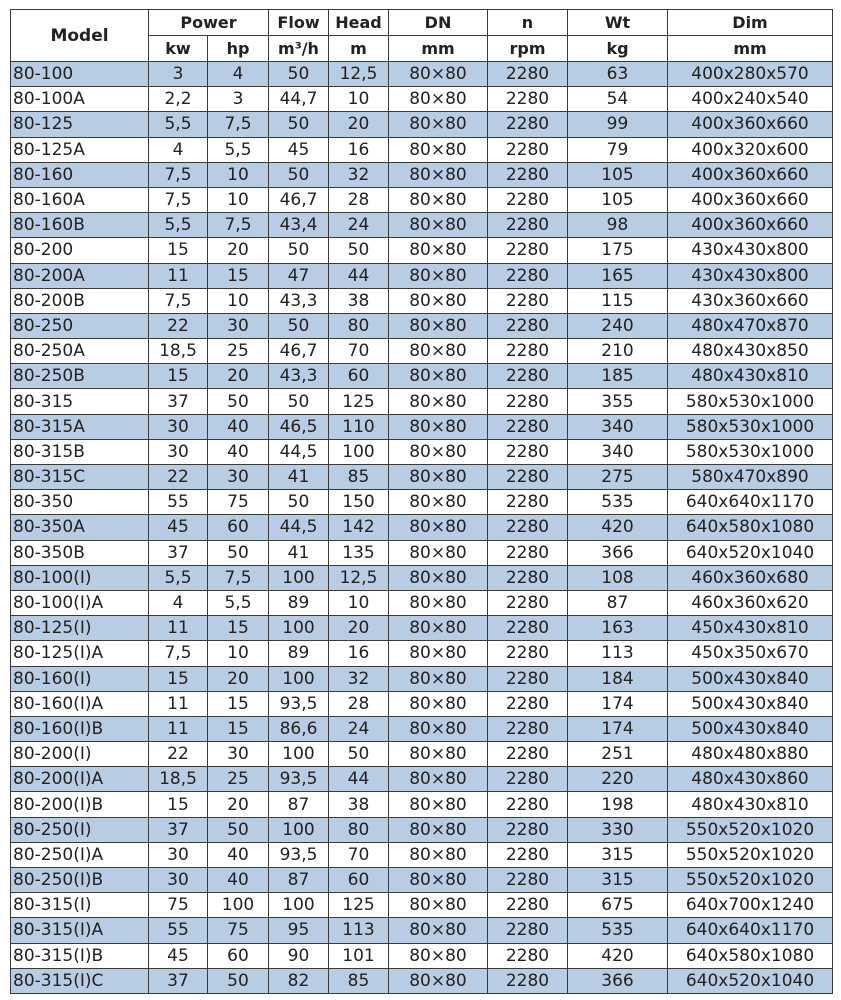 The image size is (841, 1000). Describe the element at coordinates (298, 426) in the screenshot. I see `cell-flow: 46,5` at that location.